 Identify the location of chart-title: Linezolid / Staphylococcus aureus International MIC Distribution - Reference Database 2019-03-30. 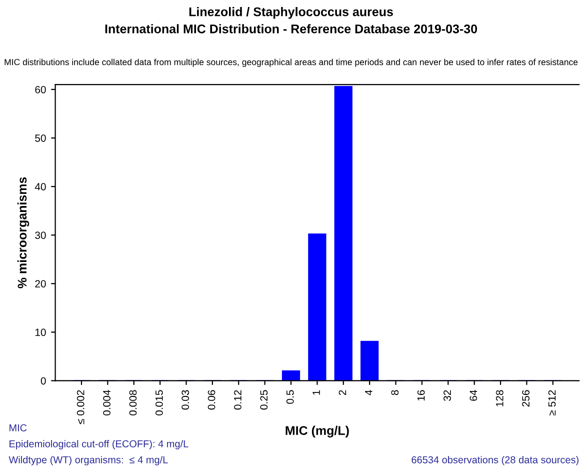
(291, 20).